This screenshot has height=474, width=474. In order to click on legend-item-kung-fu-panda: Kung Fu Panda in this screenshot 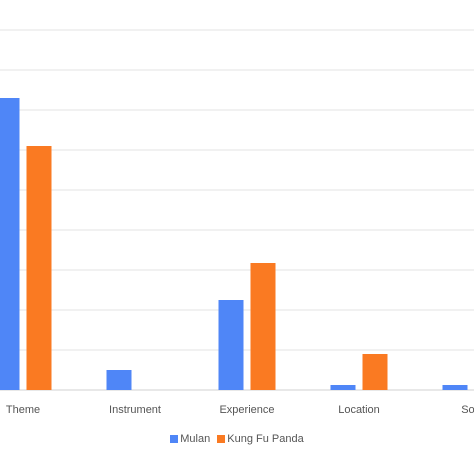, I will do `click(260, 439)`.